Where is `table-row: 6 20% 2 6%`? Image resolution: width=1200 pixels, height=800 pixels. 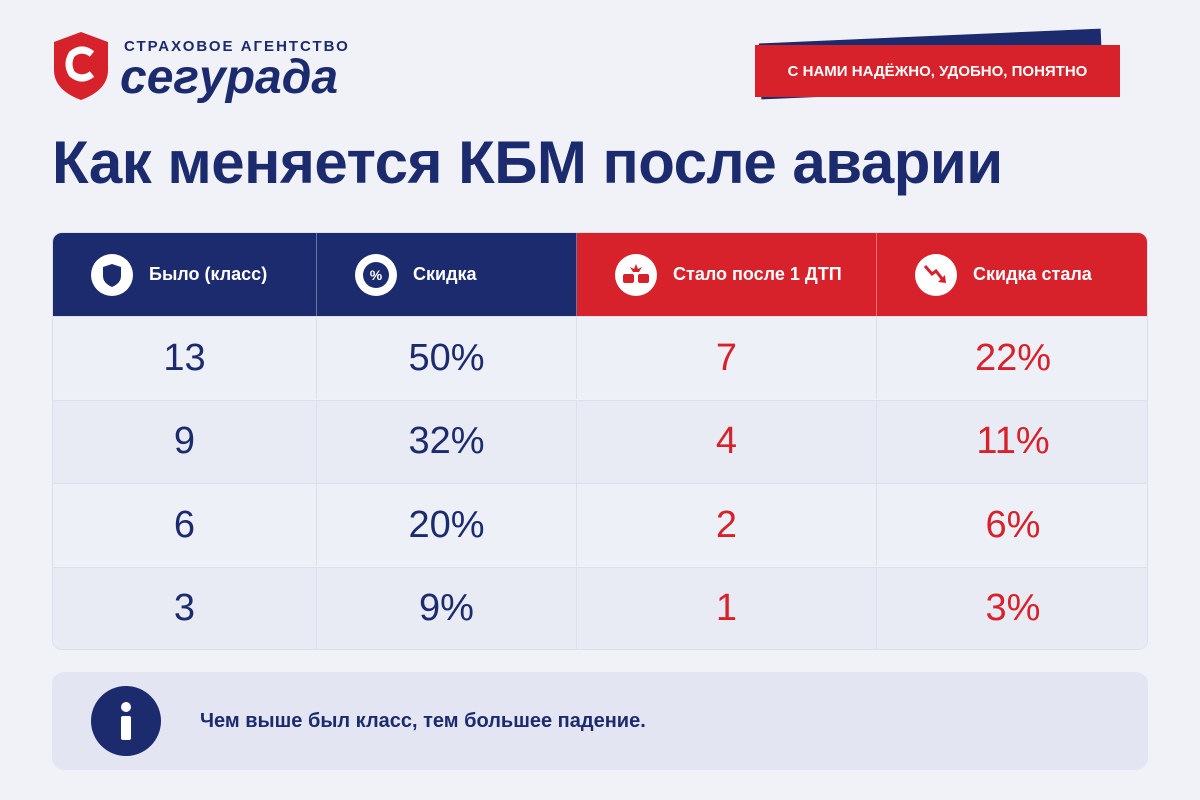 table-row: 6 20% 2 6% is located at coordinates (600, 524).